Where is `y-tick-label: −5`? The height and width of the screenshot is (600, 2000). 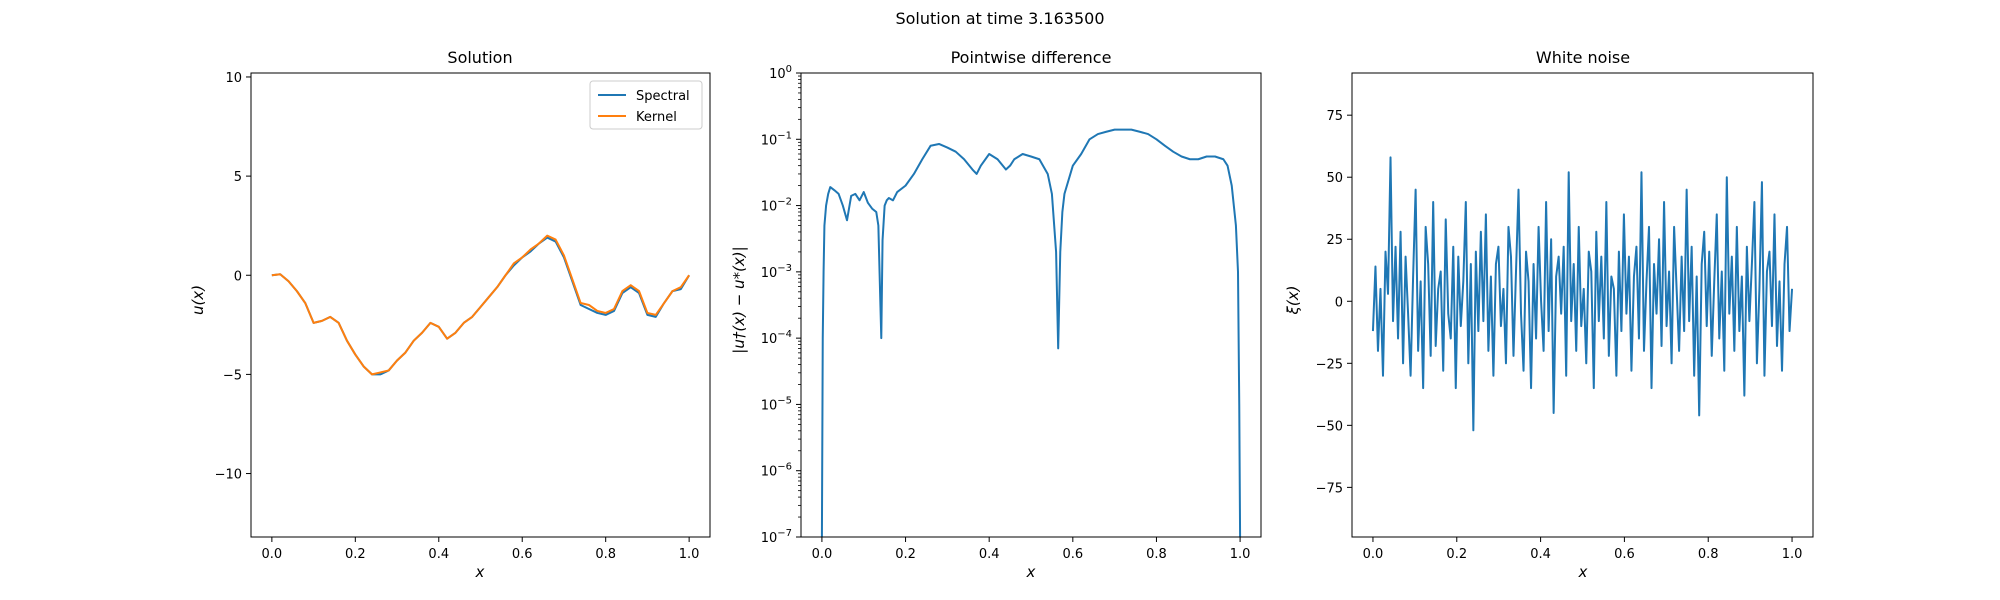
y-tick-label: −5 is located at coordinates (232, 375).